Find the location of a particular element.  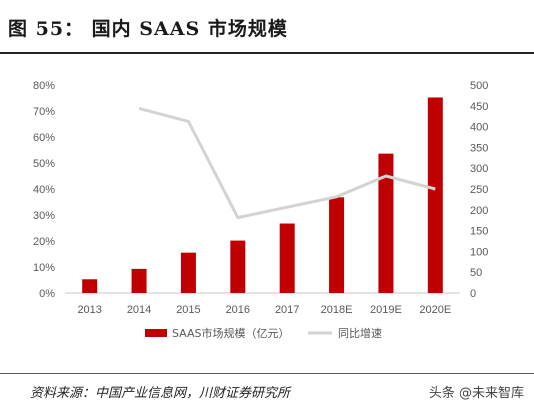

bar-2014 is located at coordinates (139, 280).